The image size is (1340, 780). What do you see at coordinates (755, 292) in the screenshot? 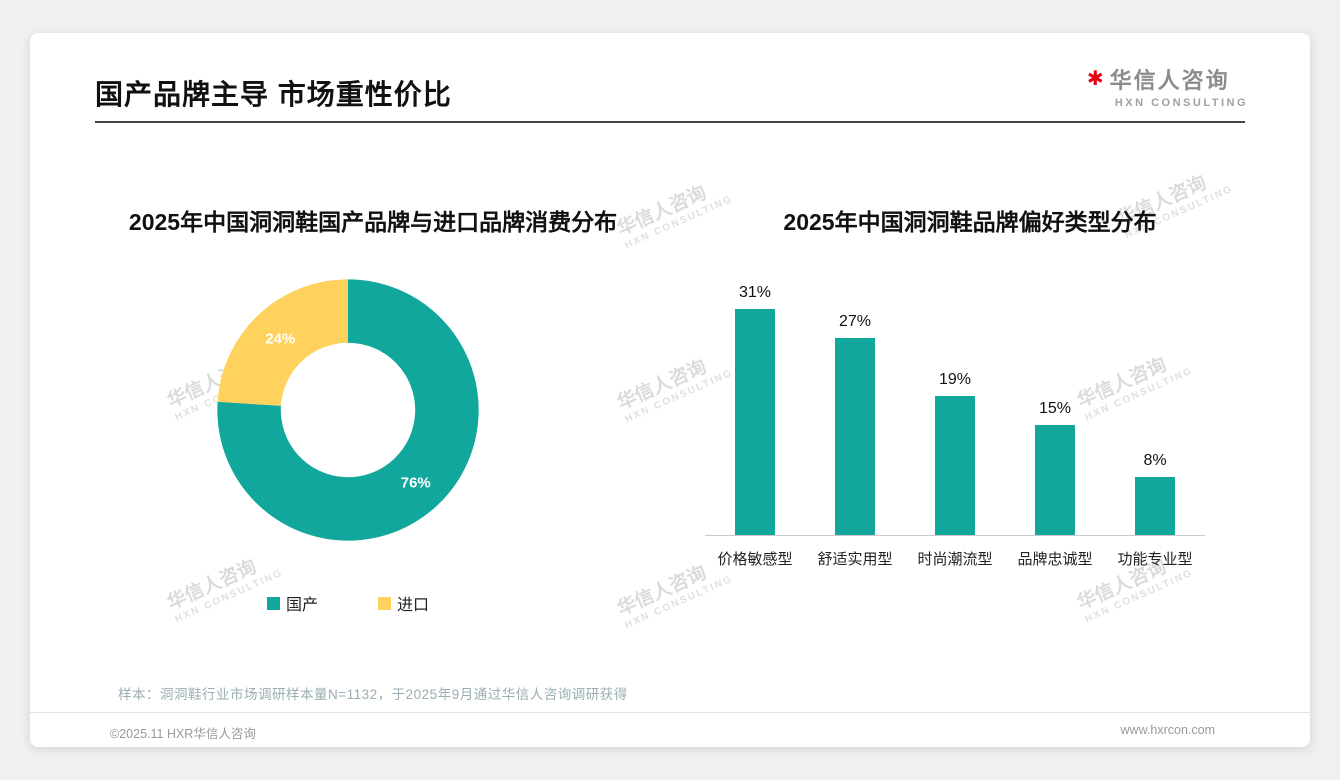
I see `bar-value-label: 31%` at bounding box center [755, 292].